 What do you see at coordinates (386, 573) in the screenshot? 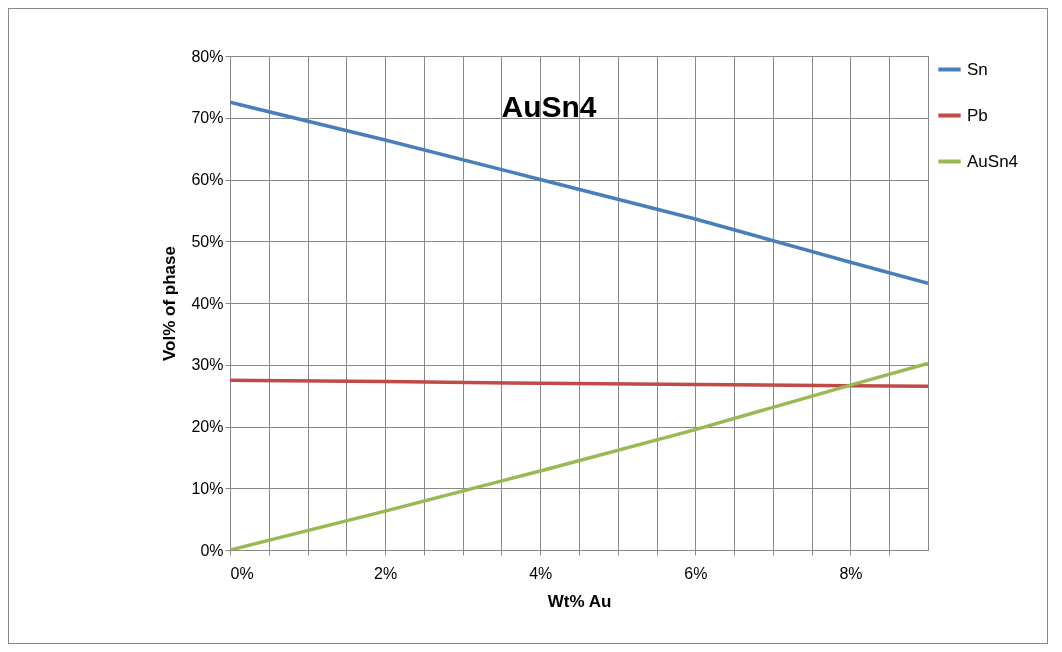
I see `x-tick-label: 2%` at bounding box center [386, 573].